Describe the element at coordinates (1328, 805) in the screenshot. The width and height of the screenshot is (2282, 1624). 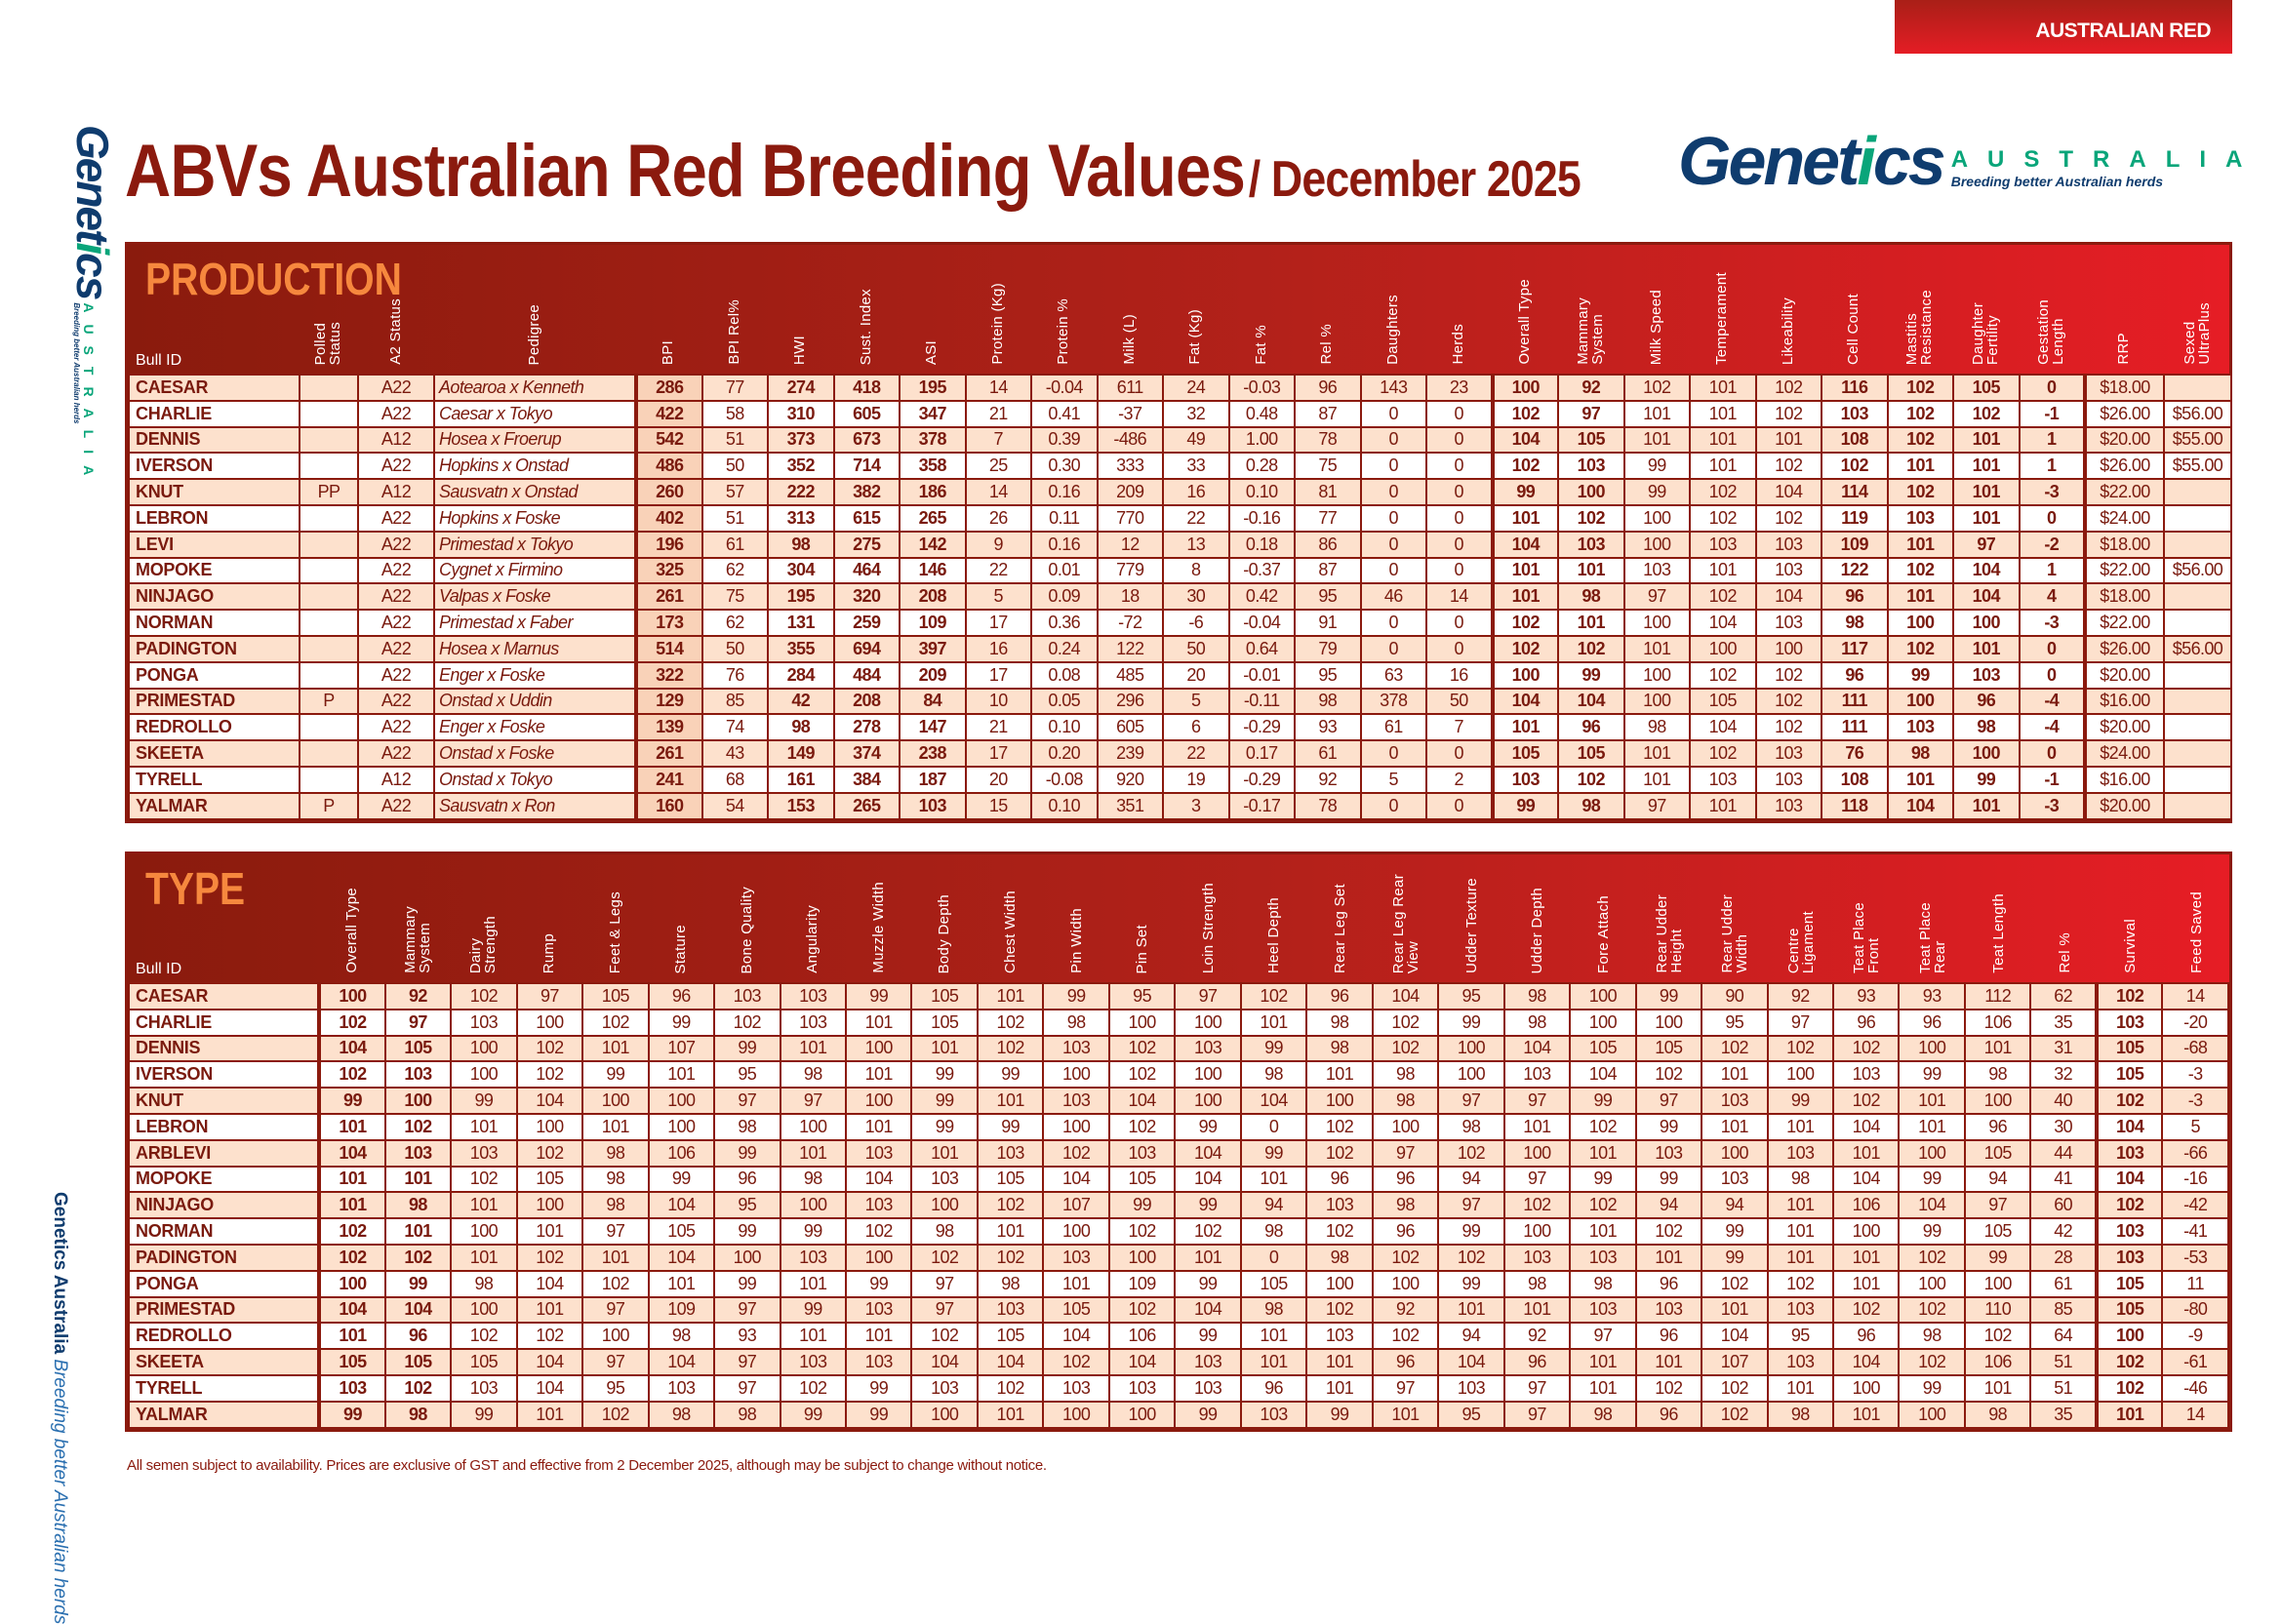
I see `data-cell: 78` at that location.